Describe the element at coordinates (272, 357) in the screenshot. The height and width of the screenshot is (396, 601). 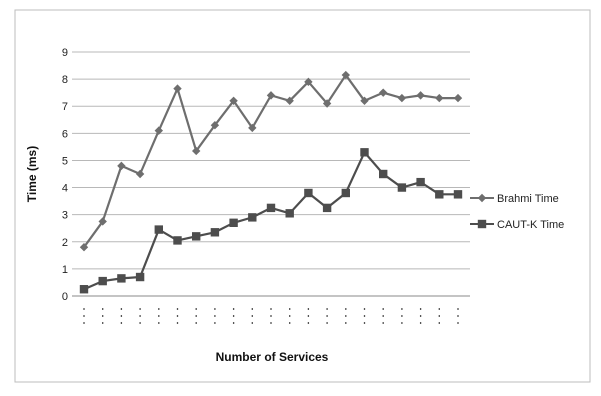
I see `x-axis-title: Number of Services` at that location.